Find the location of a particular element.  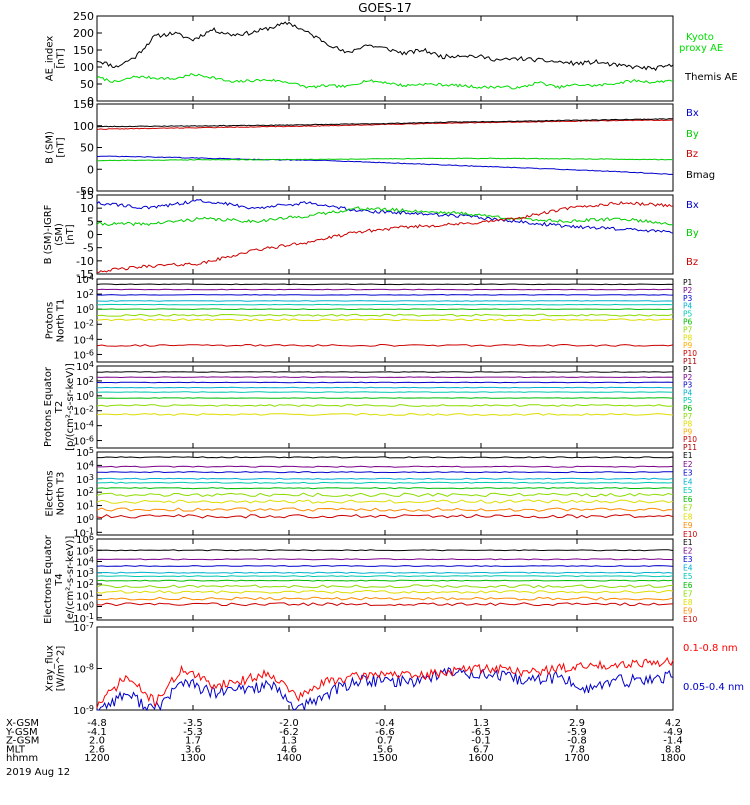

footer-value: -6.5 is located at coordinates (481, 732).